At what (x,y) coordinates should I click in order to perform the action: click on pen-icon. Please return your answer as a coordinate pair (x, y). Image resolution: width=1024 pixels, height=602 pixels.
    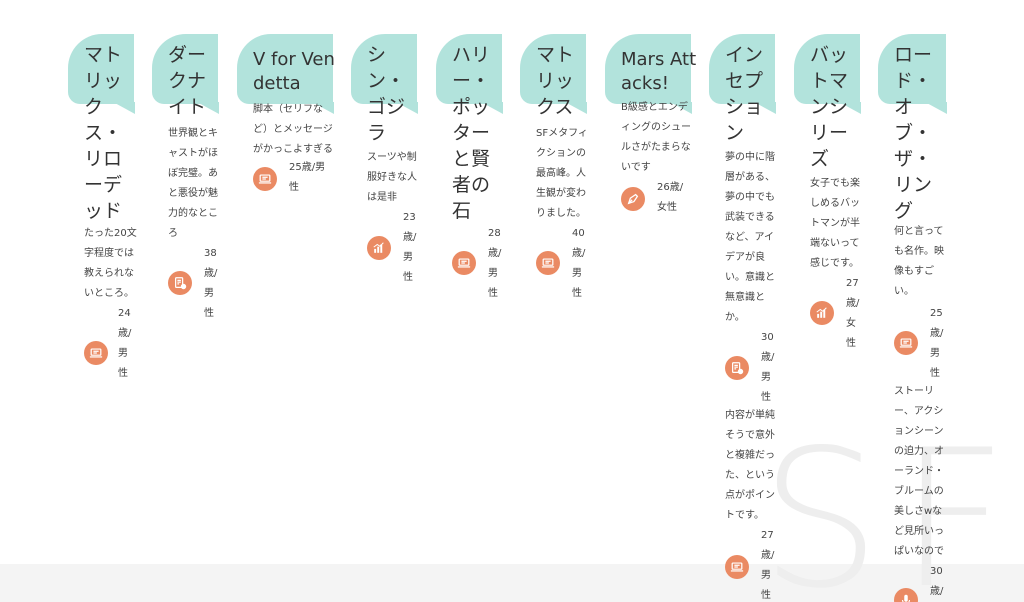
    Looking at the image, I should click on (633, 199).